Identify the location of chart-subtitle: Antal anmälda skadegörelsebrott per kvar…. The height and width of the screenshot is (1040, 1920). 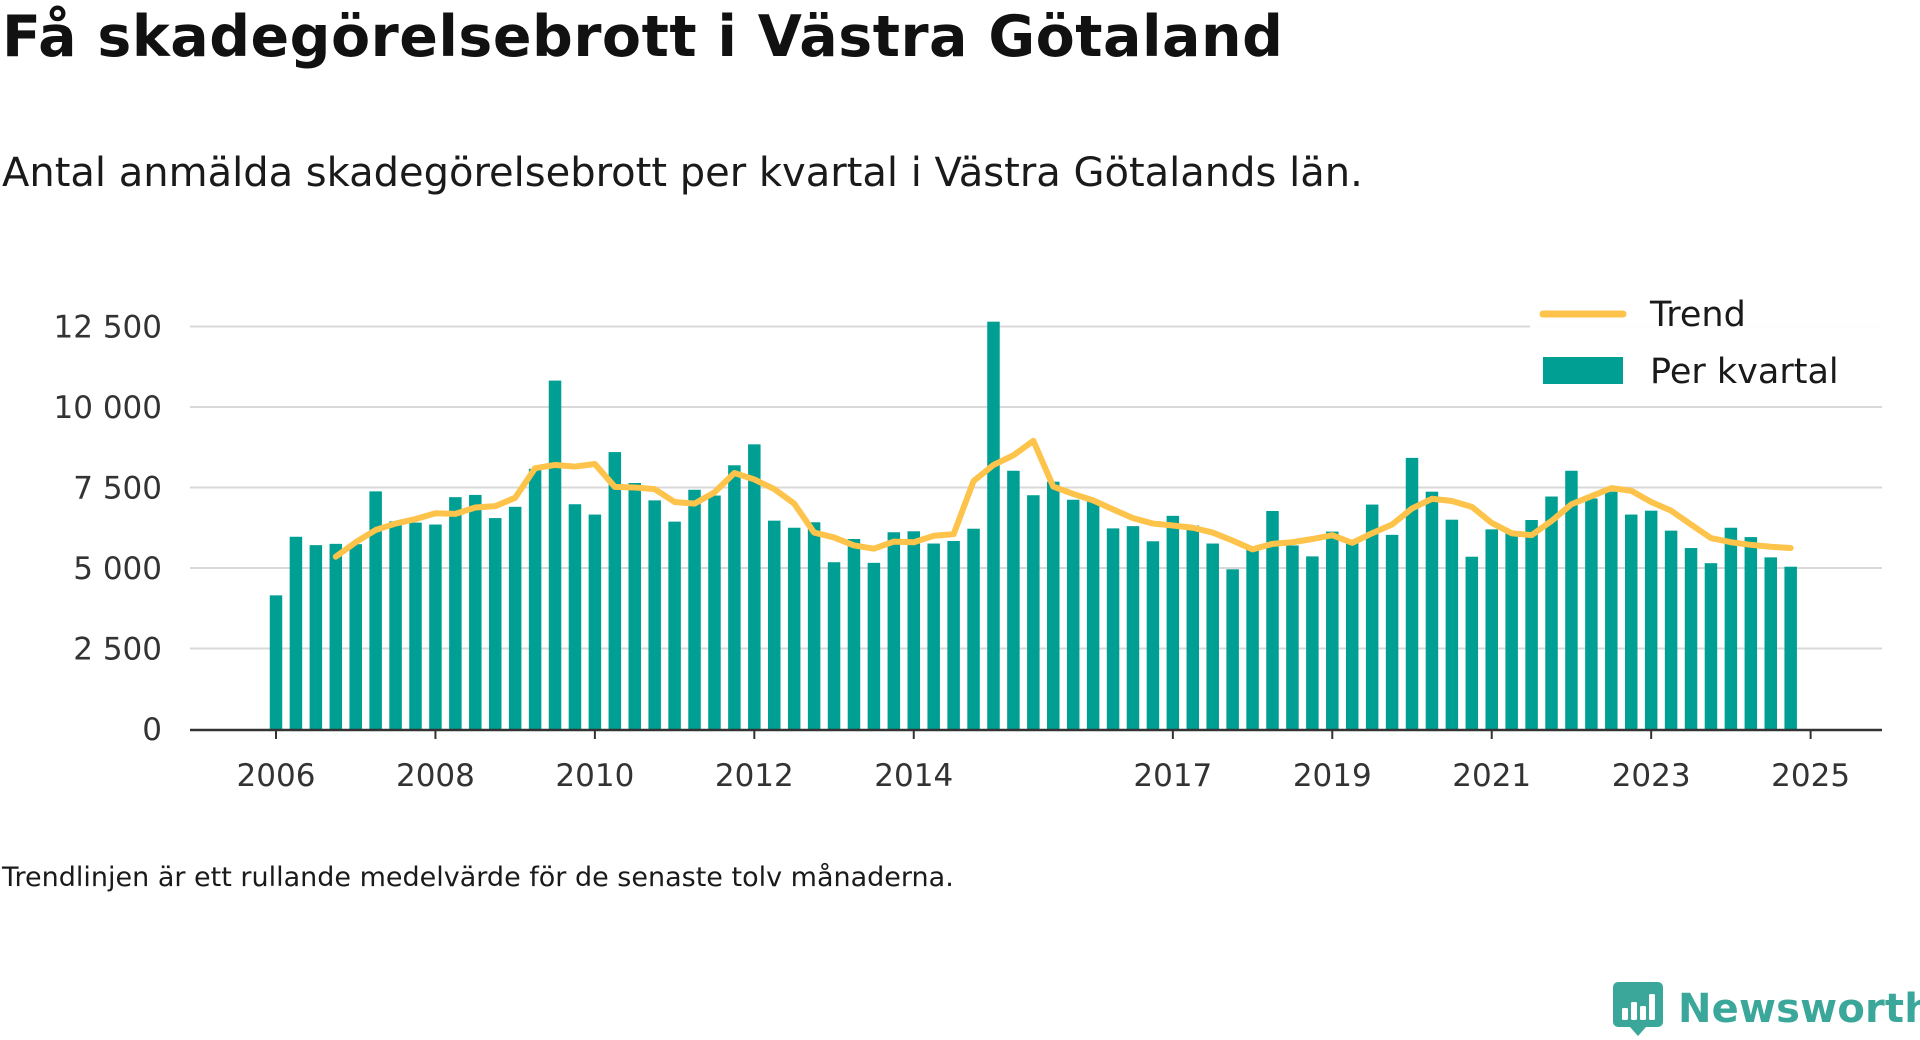
(682, 173).